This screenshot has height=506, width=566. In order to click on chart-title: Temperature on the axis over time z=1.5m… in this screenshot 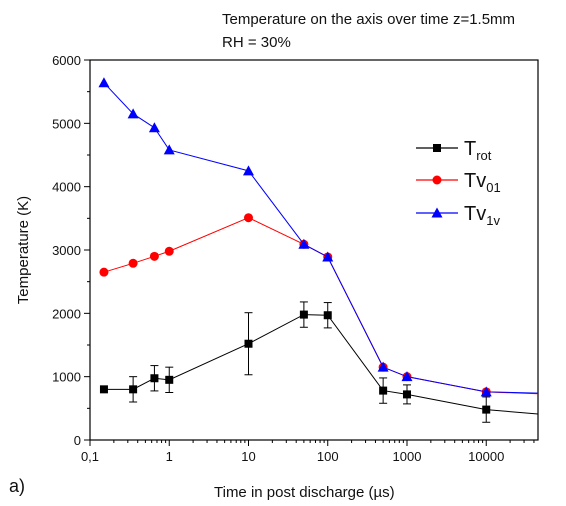, I will do `click(368, 31)`.